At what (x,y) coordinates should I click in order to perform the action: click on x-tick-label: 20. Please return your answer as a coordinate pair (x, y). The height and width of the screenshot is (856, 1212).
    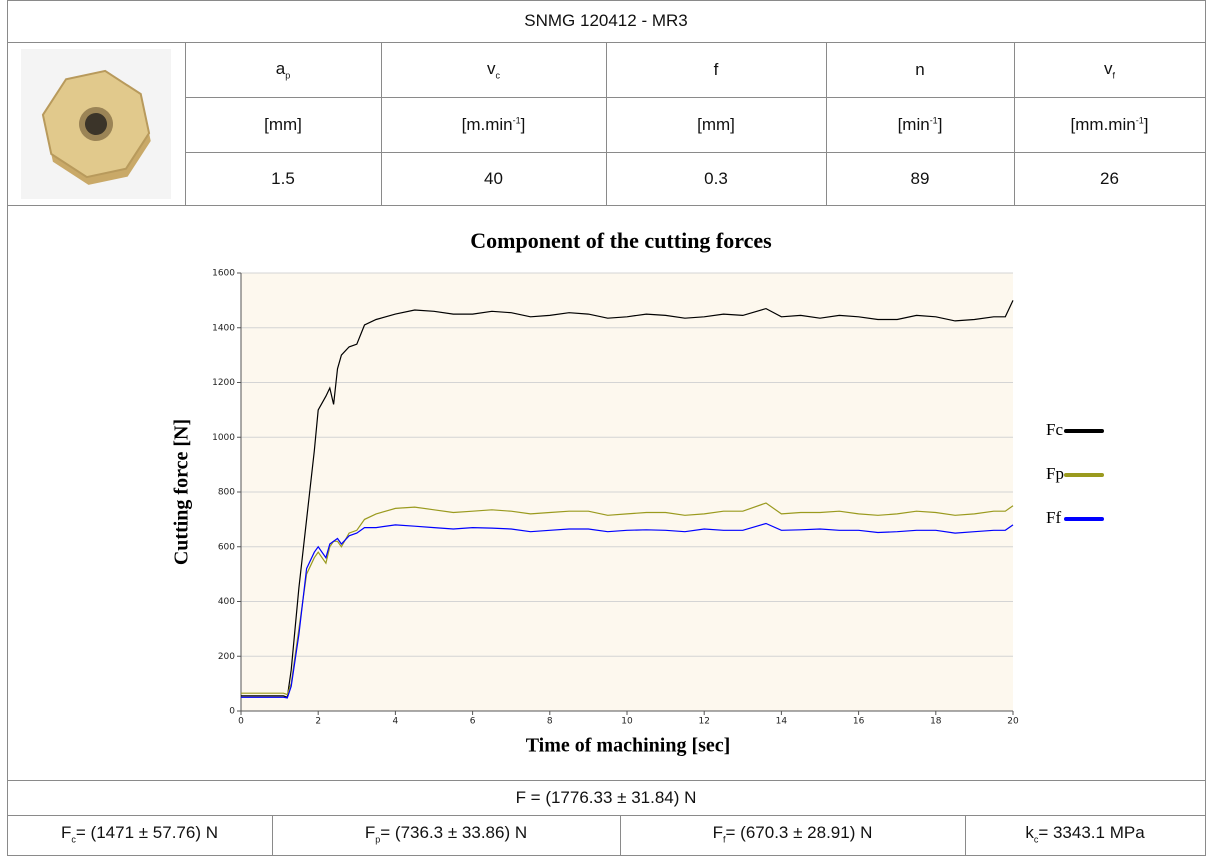
    Looking at the image, I should click on (1013, 721).